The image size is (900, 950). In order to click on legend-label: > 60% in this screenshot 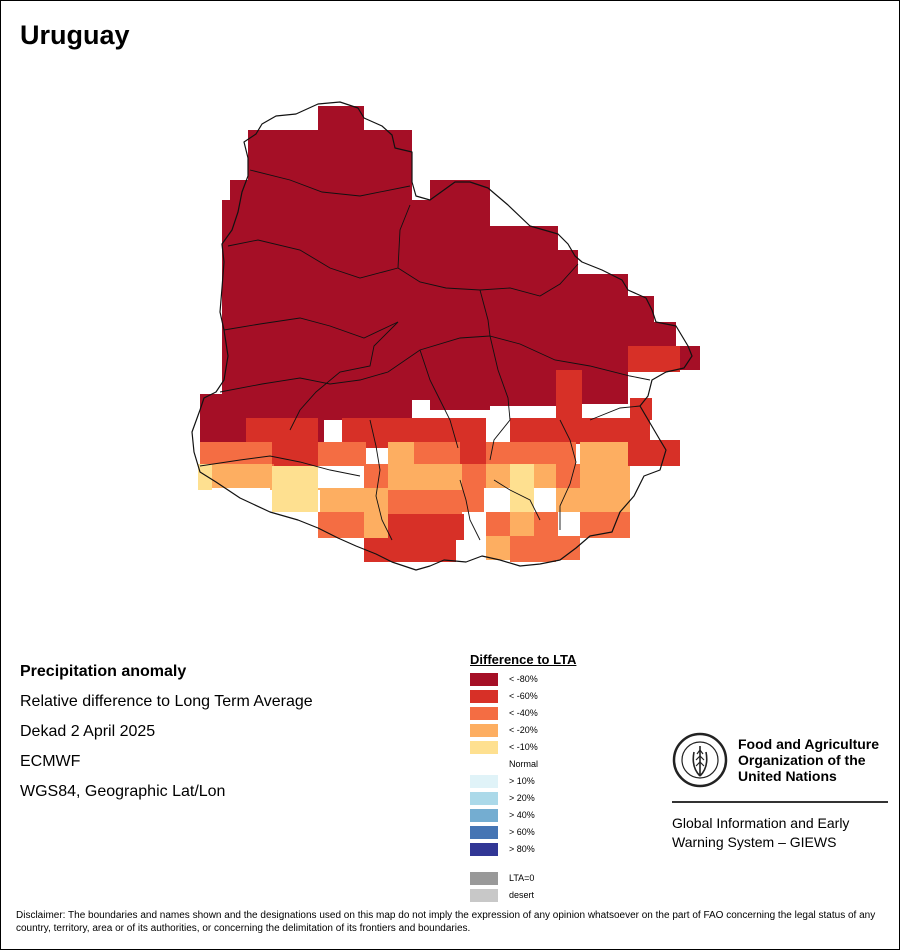, I will do `click(522, 832)`.